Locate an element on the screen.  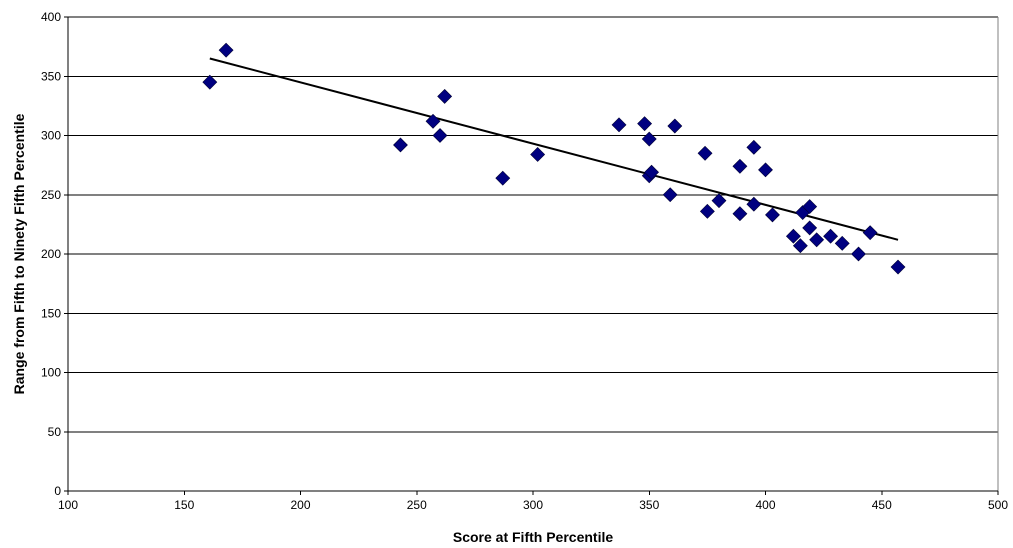
y-tick-label: 100 is located at coordinates (51, 373).